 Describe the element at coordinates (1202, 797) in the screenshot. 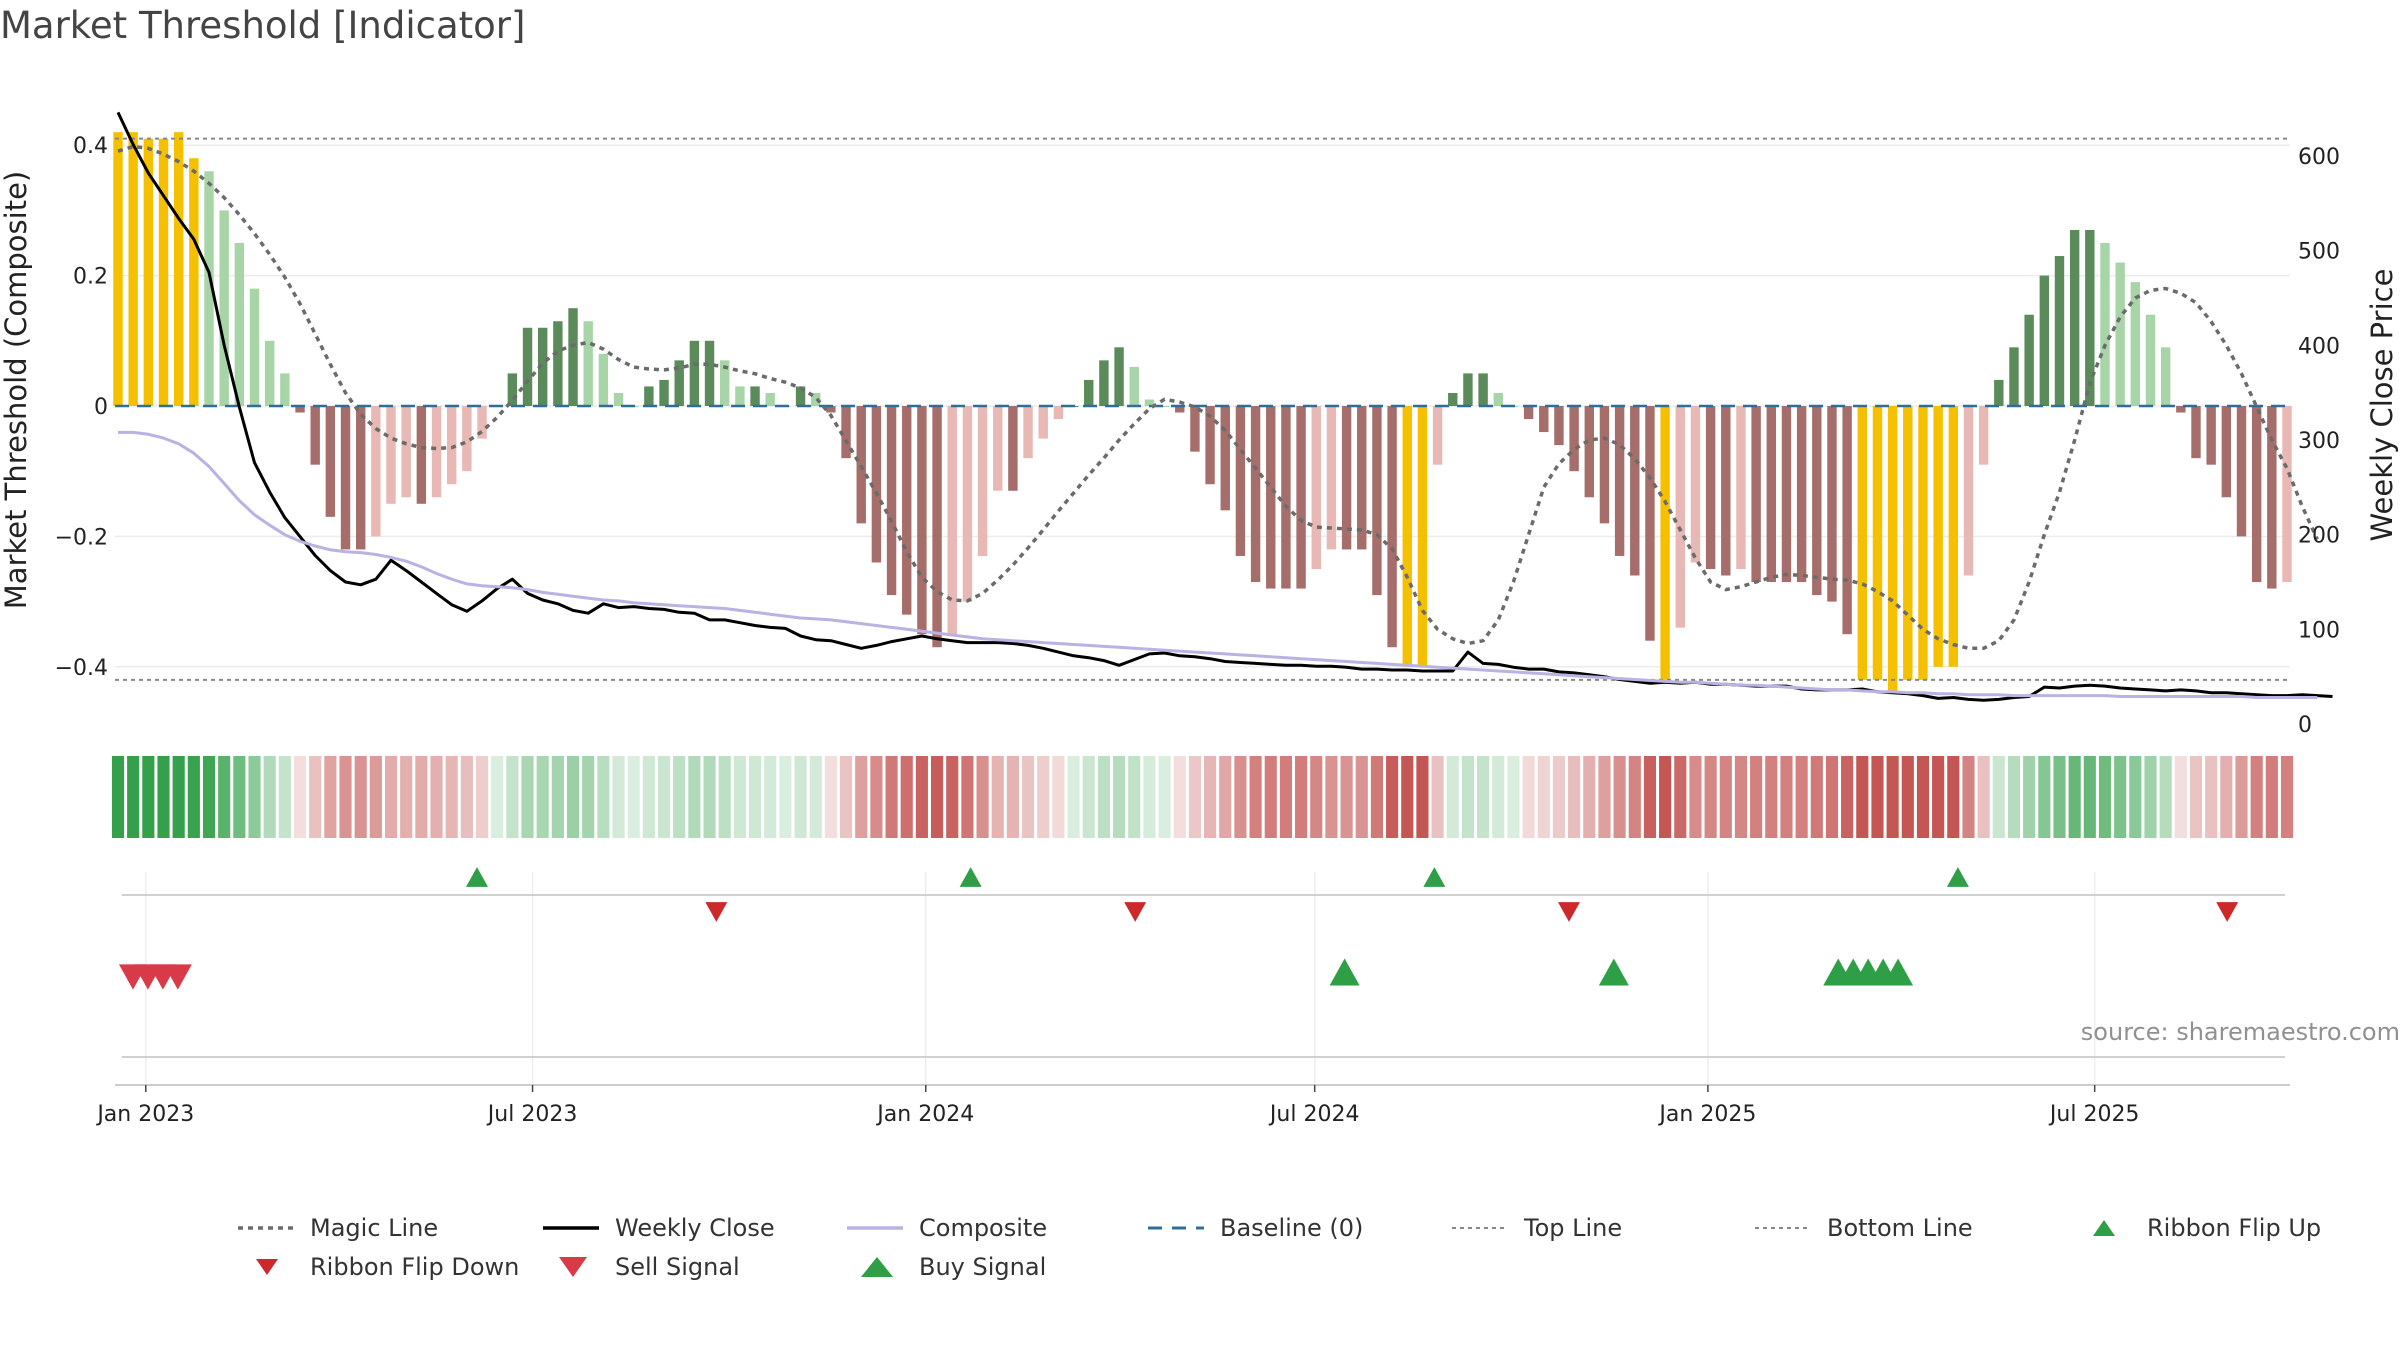

I see `ribbon-strip` at that location.